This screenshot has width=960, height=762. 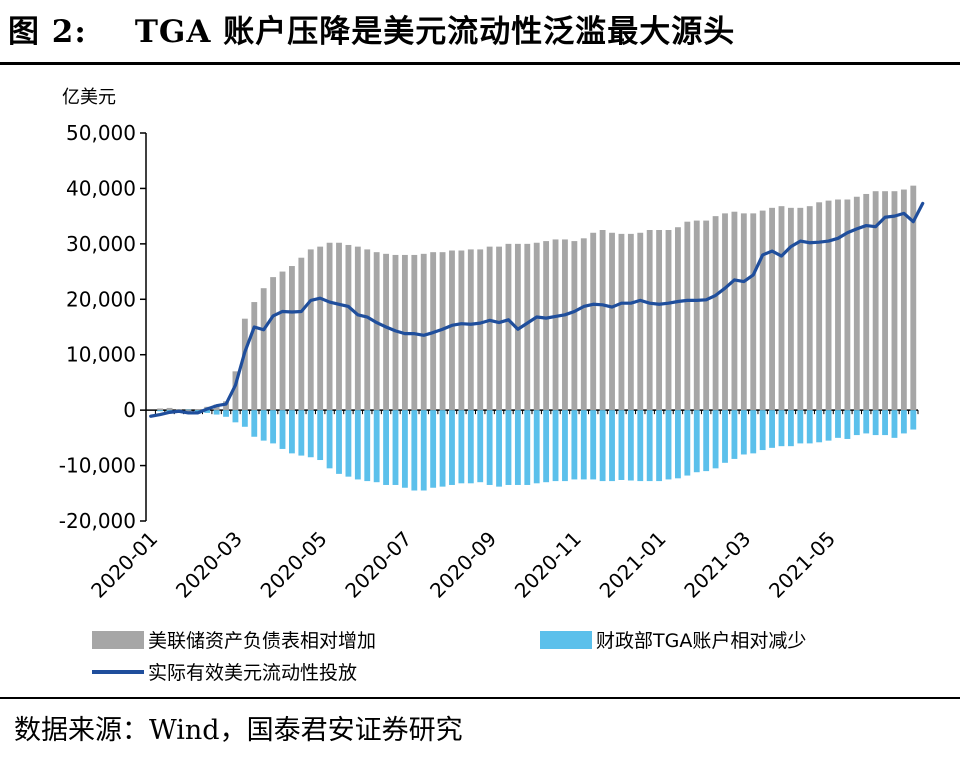 What do you see at coordinates (701, 641) in the screenshot?
I see `legend-label: 财政部TGA账户相对减少` at bounding box center [701, 641].